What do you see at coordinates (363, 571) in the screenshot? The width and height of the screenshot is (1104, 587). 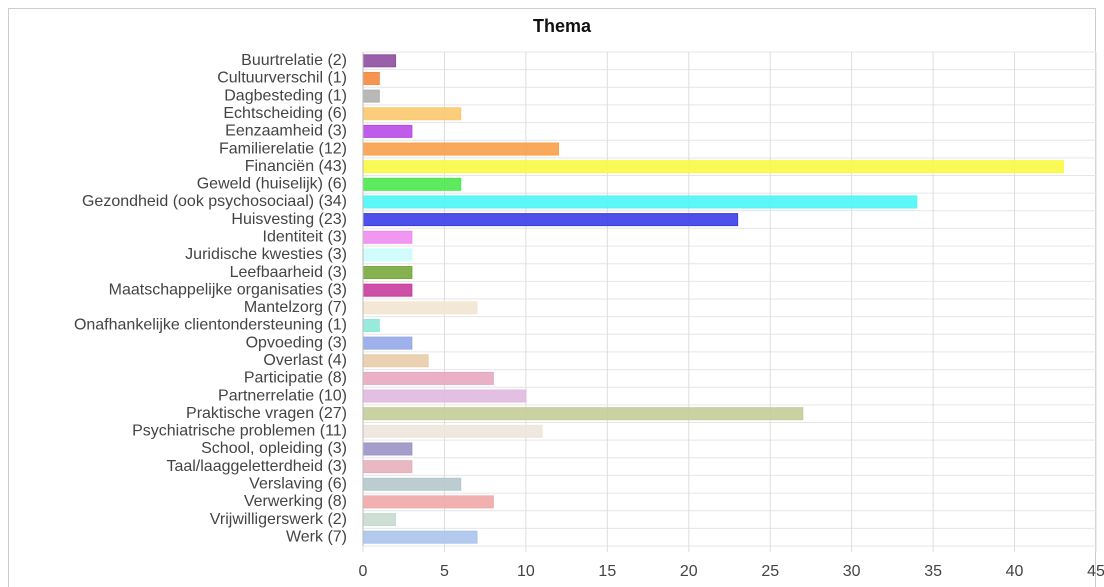 I see `x-tick-label: 0` at bounding box center [363, 571].